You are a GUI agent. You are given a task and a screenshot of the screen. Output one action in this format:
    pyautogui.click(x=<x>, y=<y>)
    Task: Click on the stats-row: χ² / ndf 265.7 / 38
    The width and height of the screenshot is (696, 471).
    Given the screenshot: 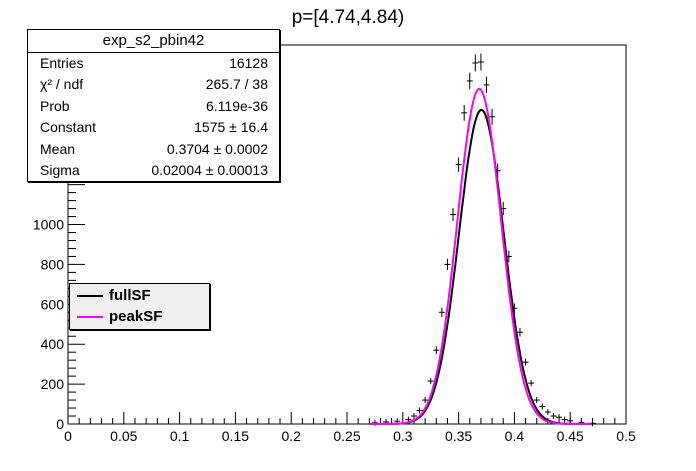 What is the action you would take?
    pyautogui.click(x=153, y=84)
    